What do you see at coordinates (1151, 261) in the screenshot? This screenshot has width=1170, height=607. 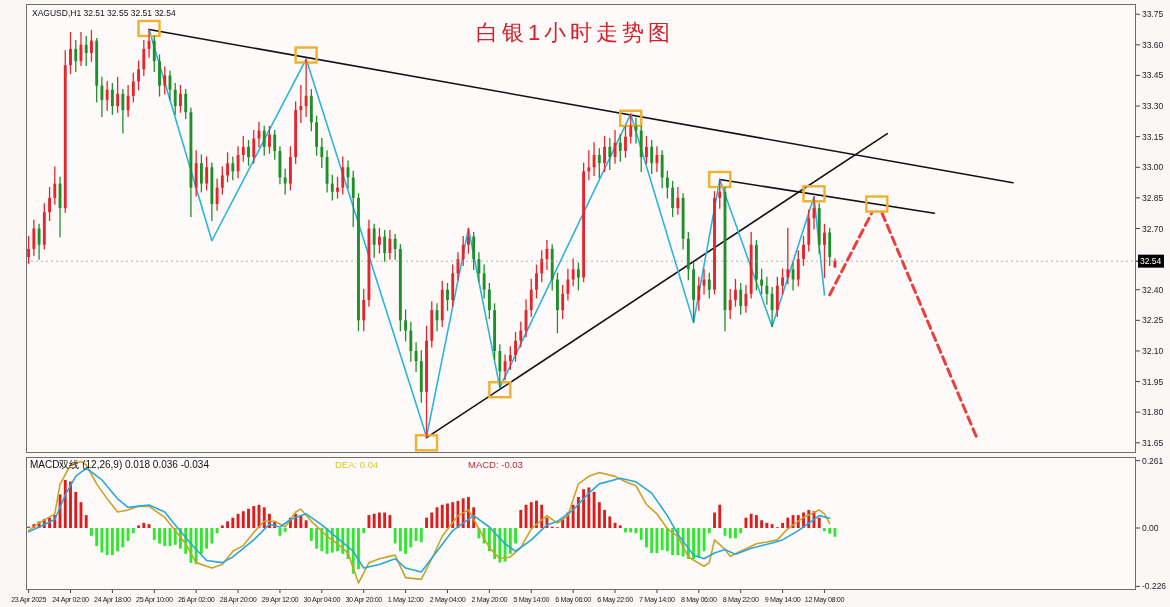 I see `ref-line-label: 32.54` at bounding box center [1151, 261].